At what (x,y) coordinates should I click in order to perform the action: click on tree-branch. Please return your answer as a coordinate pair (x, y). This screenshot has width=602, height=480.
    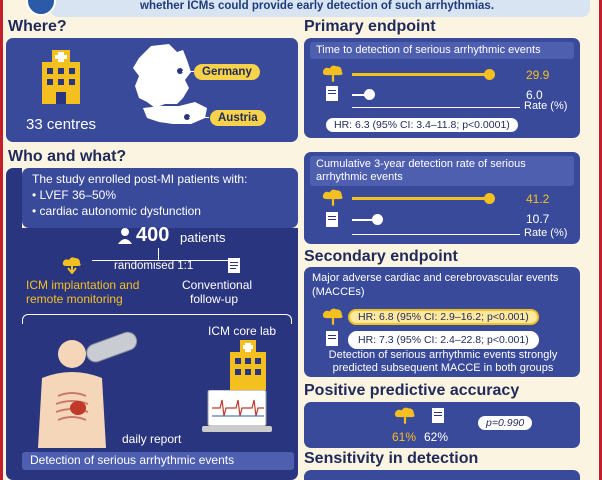
    Looking at the image, I should click on (162, 260).